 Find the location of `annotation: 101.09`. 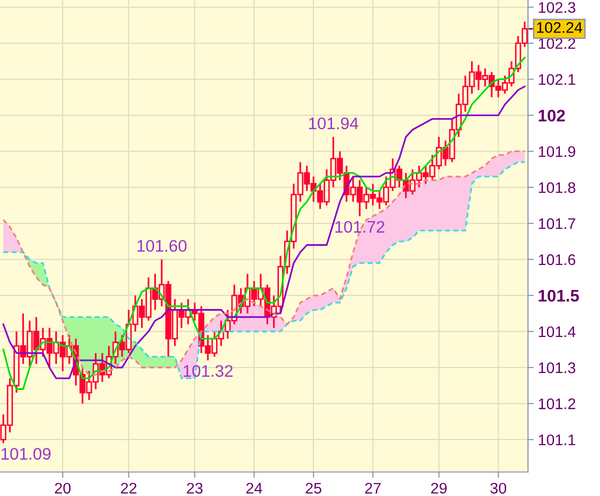

annotation: 101.09 is located at coordinates (26, 454).